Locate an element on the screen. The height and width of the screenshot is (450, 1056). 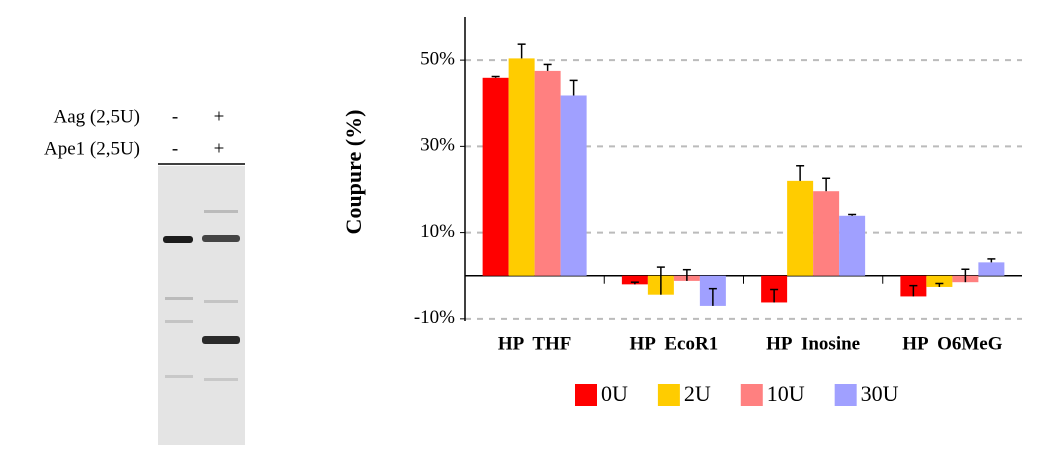
y-tick-label: 30% is located at coordinates (437, 145).